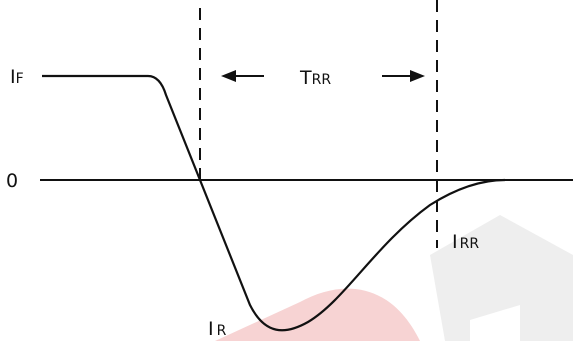 Image resolution: width=573 pixels, height=341 pixels. I want to click on trr-left-arrow, so click(242, 76).